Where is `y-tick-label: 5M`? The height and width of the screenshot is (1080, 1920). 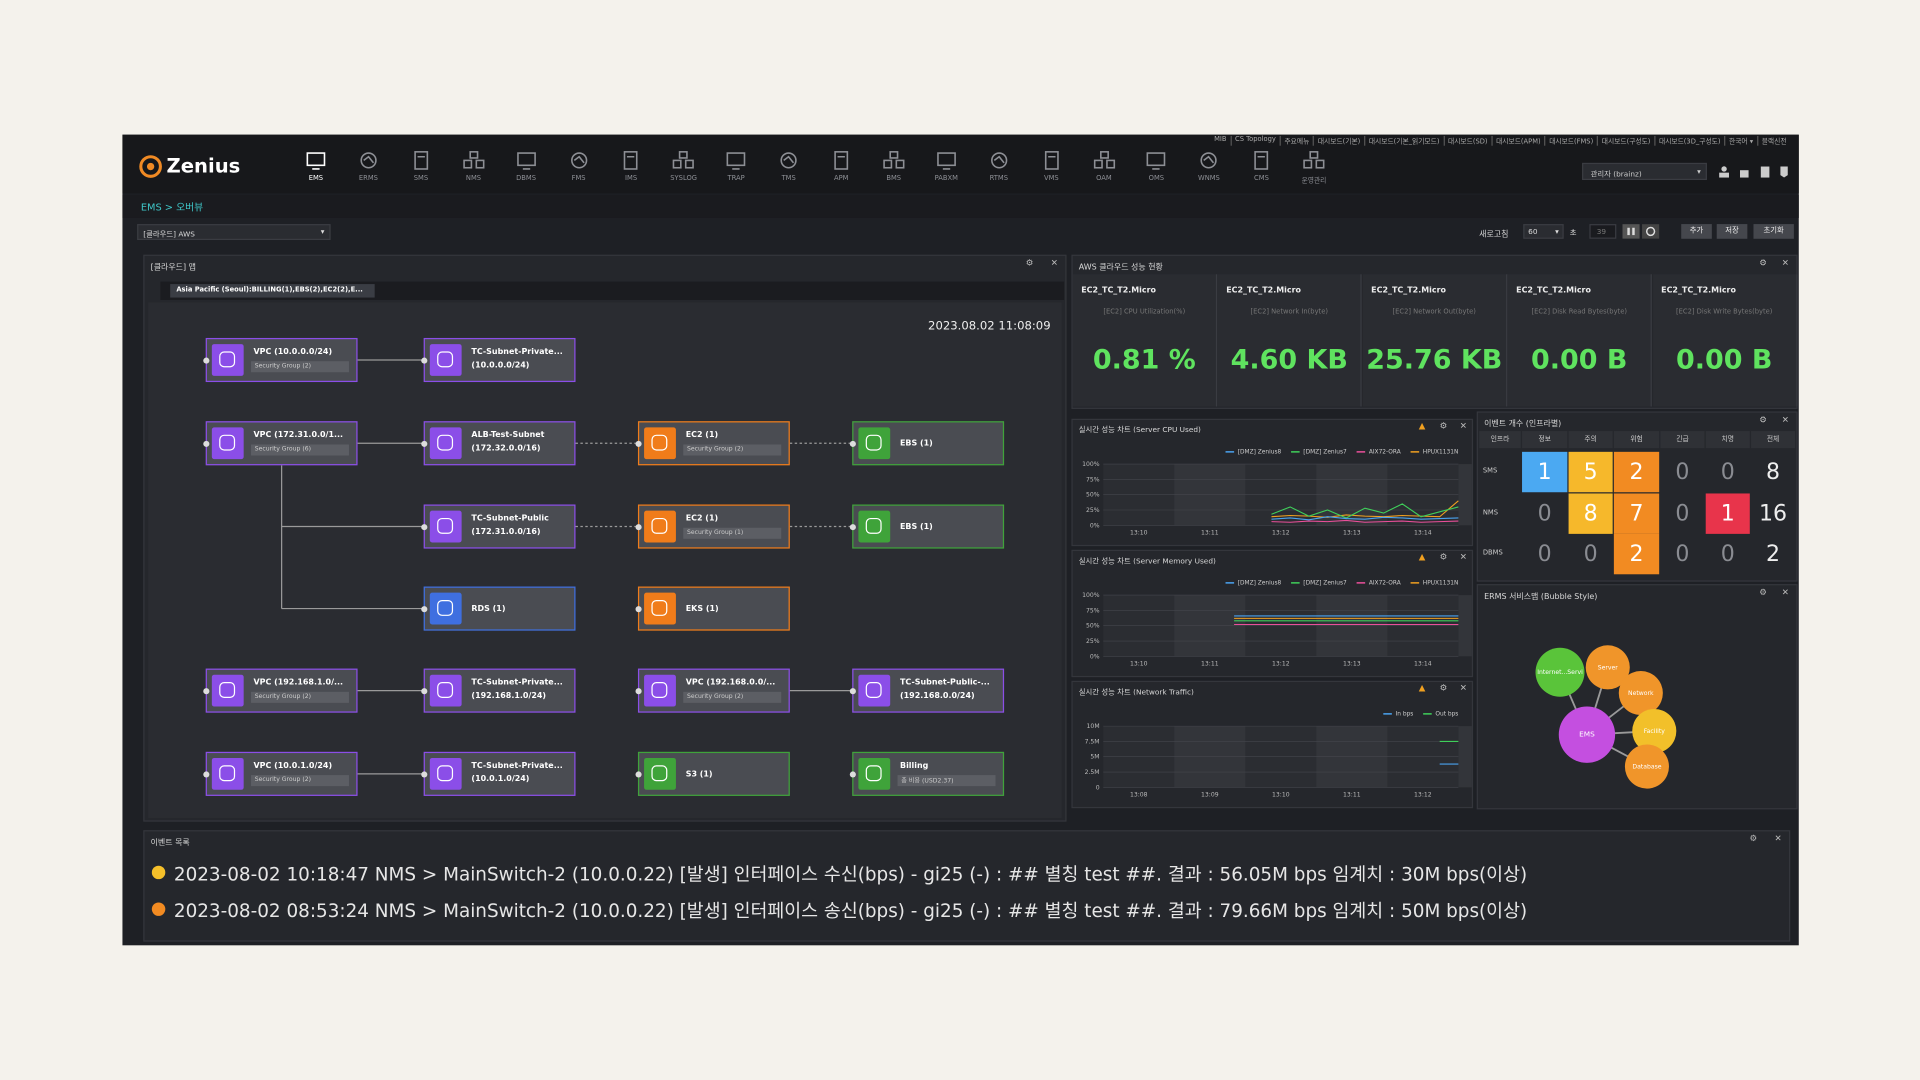
y-tick-label: 5M is located at coordinates (1094, 757).